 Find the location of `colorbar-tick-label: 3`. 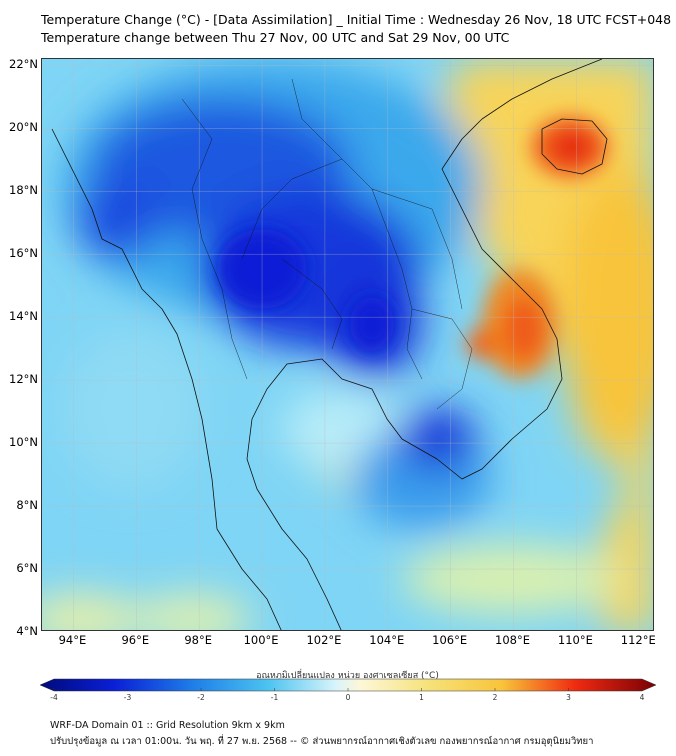

colorbar-tick-label: 3 is located at coordinates (568, 697).